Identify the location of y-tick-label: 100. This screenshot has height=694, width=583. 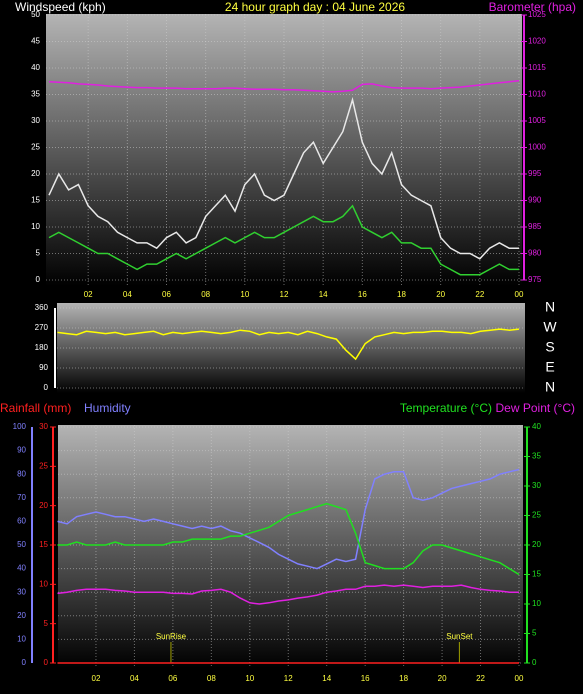
(20, 426).